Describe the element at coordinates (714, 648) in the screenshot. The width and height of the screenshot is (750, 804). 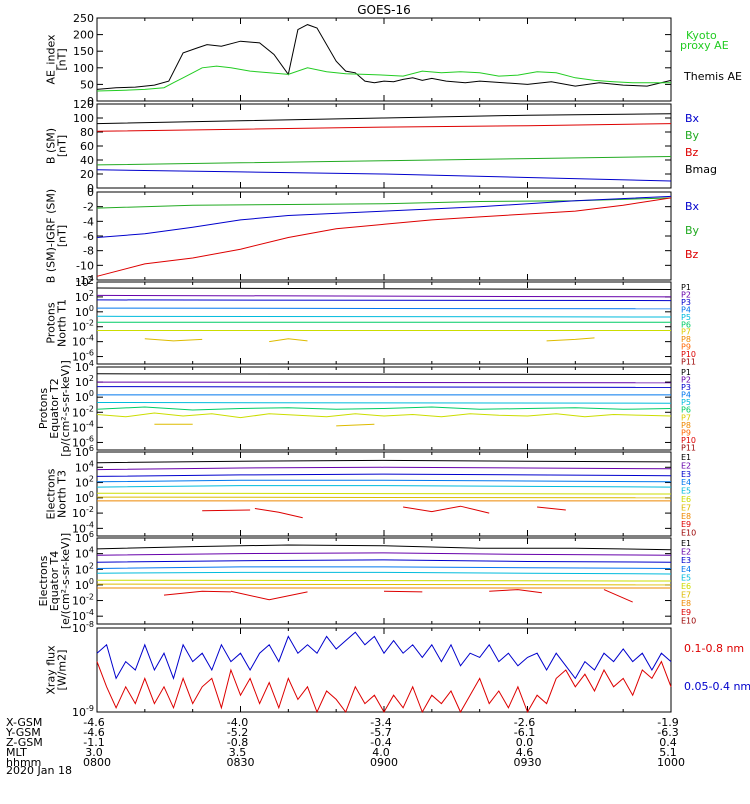
I see `legend-label: 0.1-0.8 nm` at that location.